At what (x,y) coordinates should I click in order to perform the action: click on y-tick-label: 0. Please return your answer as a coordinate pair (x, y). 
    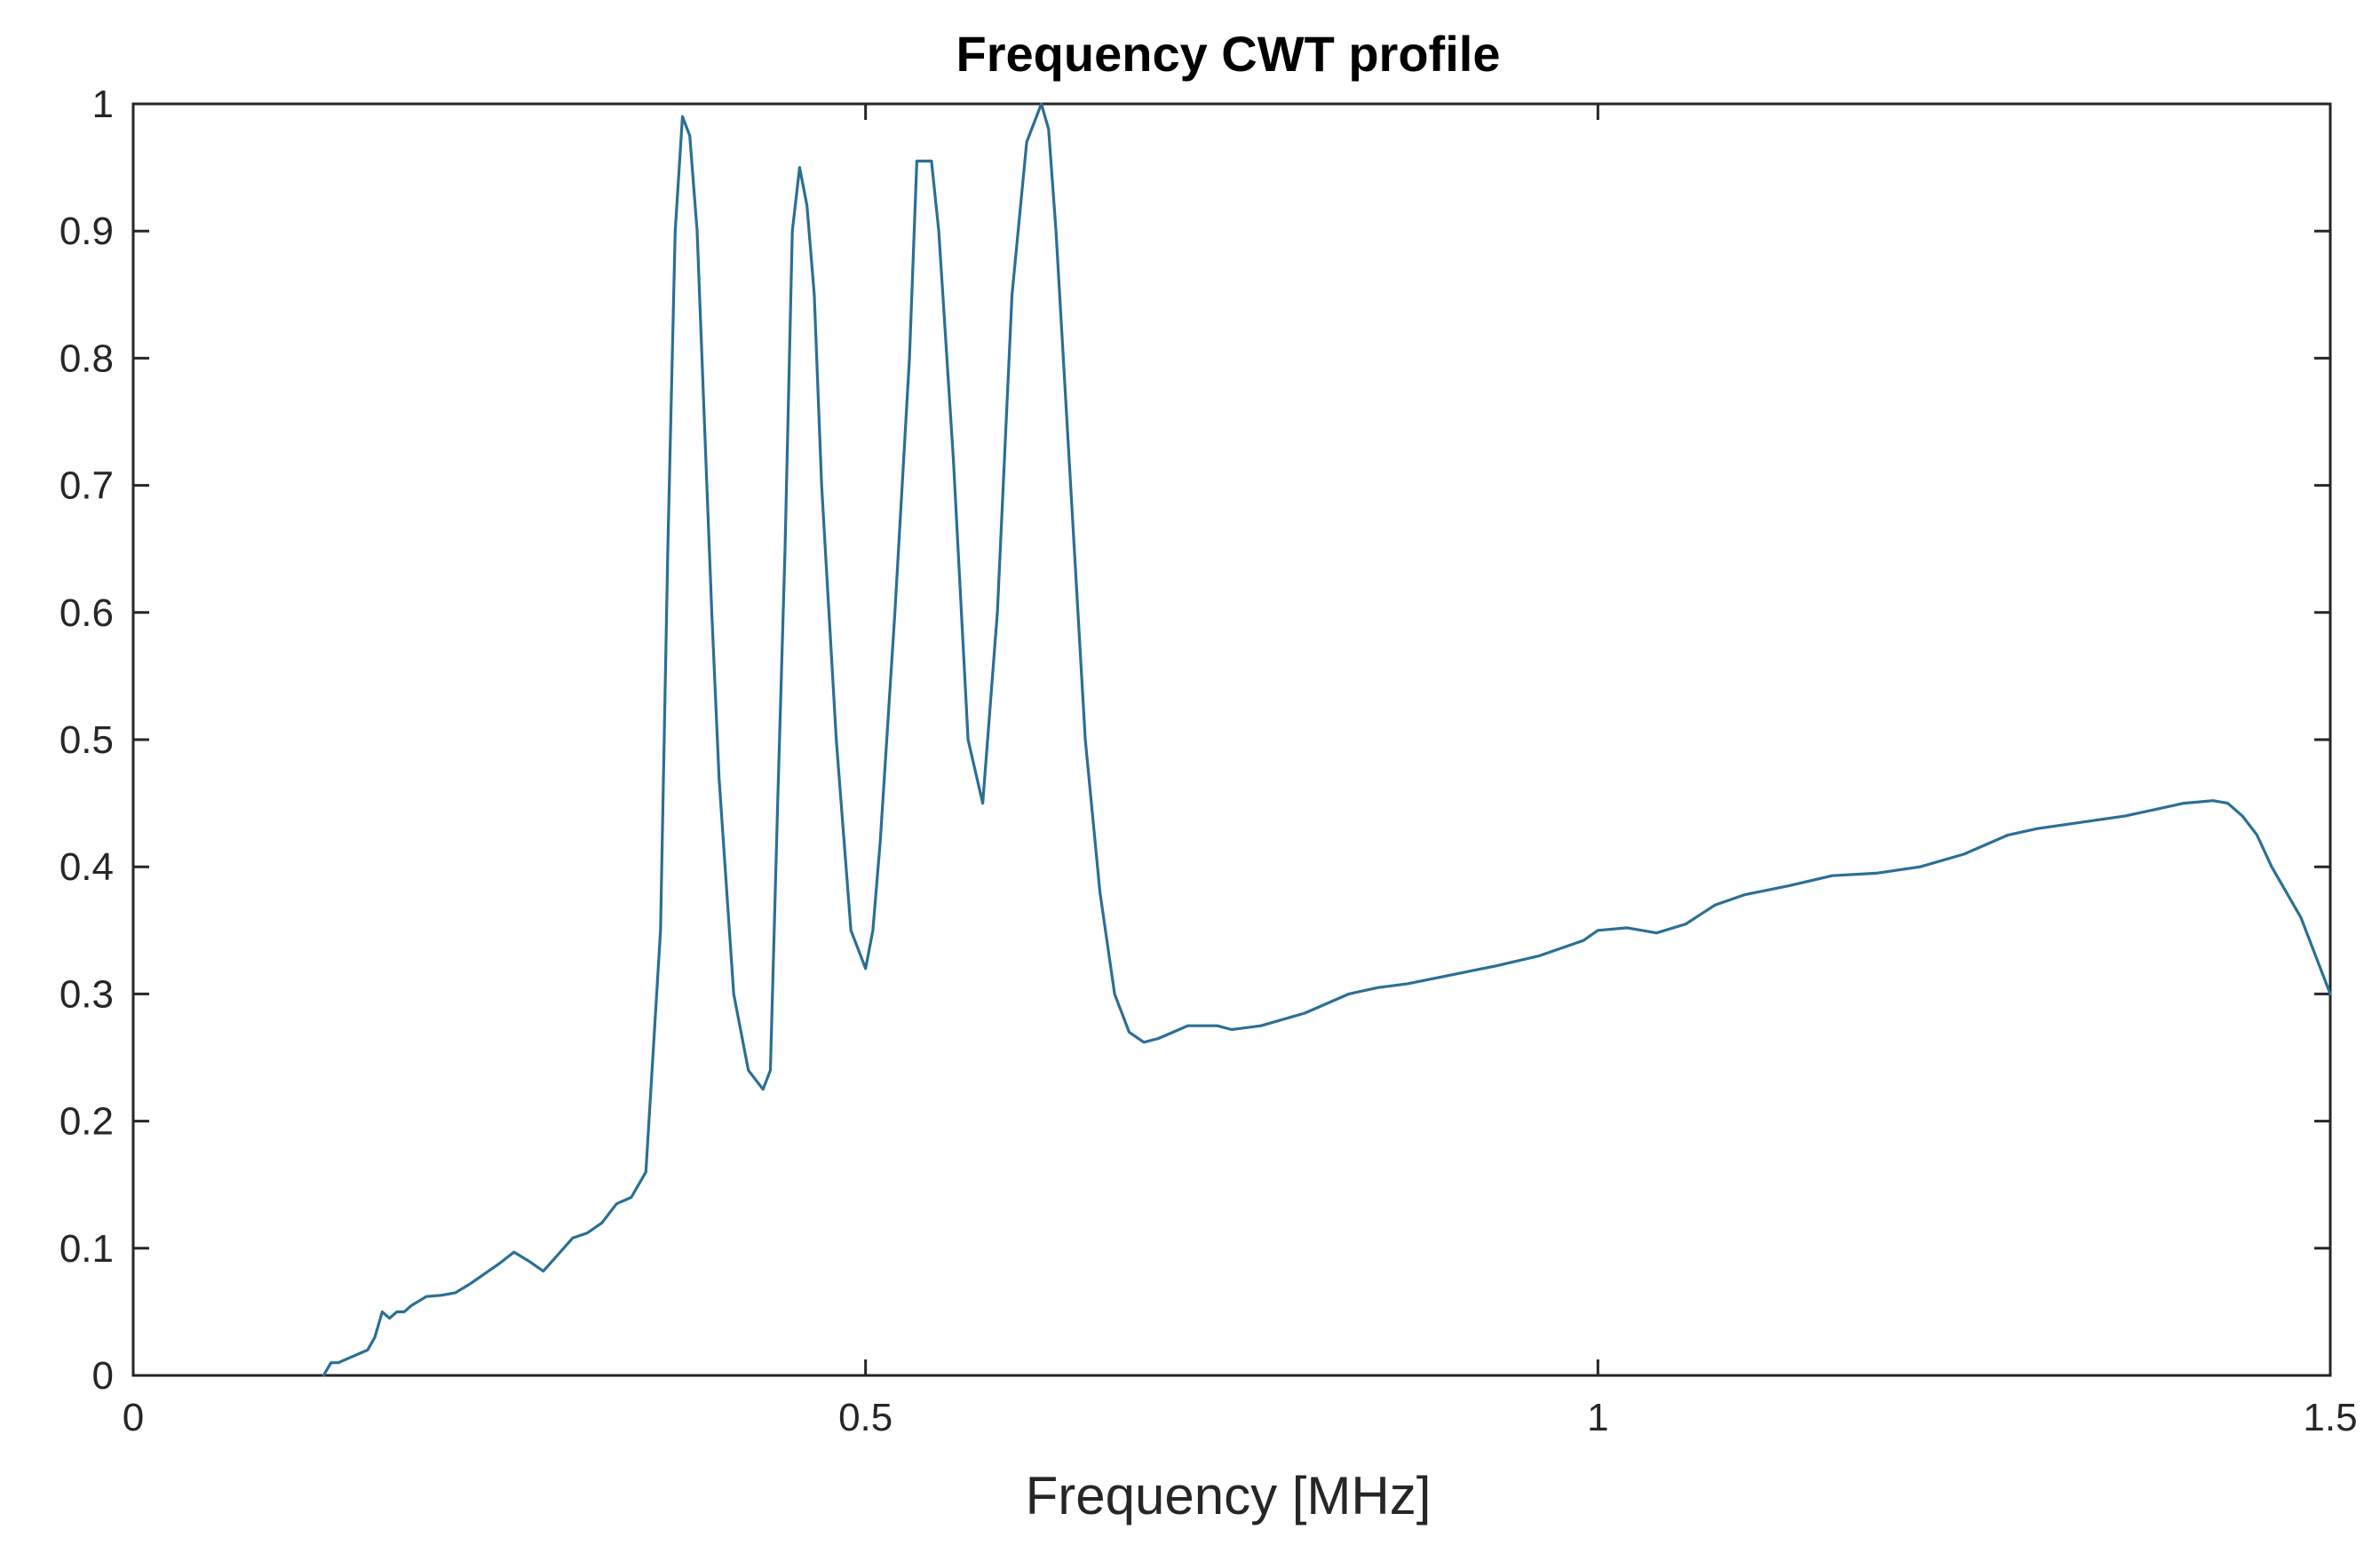
    Looking at the image, I should click on (103, 1376).